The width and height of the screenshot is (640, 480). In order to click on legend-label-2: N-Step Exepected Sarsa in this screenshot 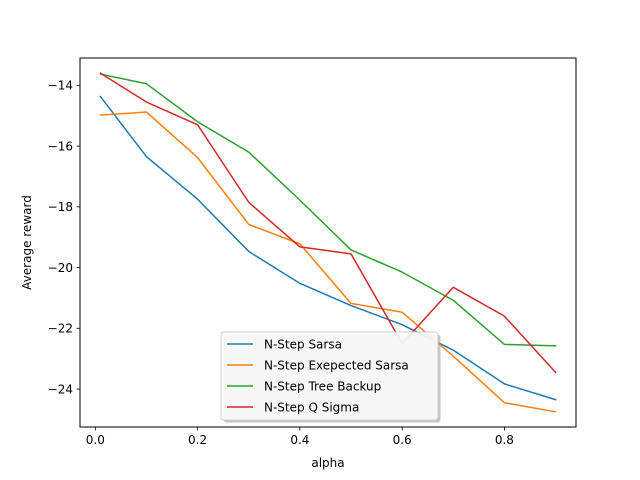, I will do `click(336, 366)`.